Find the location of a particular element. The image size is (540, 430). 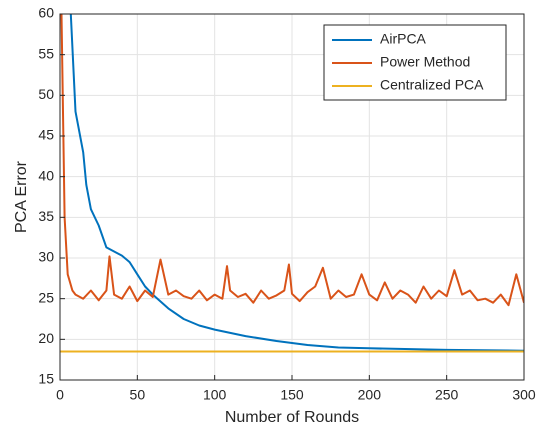

x-tick-label: 300 is located at coordinates (524, 395).